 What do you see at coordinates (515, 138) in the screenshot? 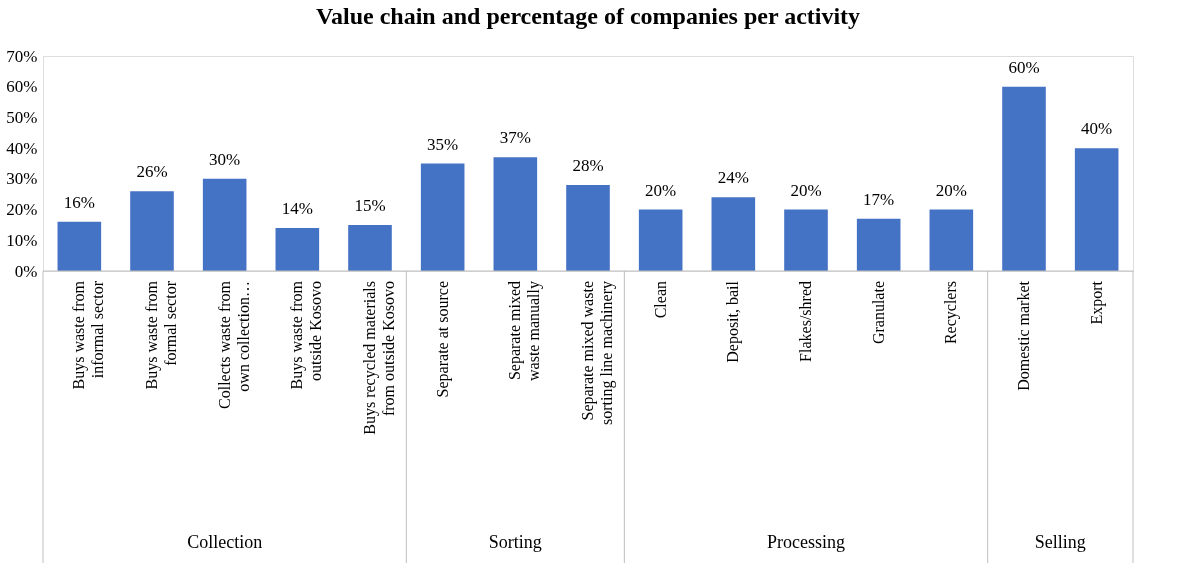
I see `data-label: 37%` at bounding box center [515, 138].